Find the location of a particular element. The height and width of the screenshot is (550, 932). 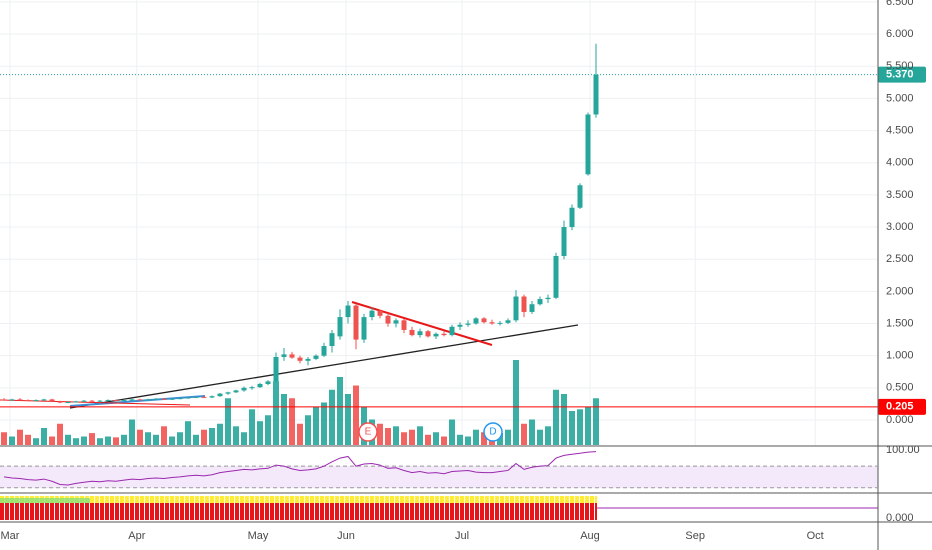

event-marker: D is located at coordinates (493, 432).